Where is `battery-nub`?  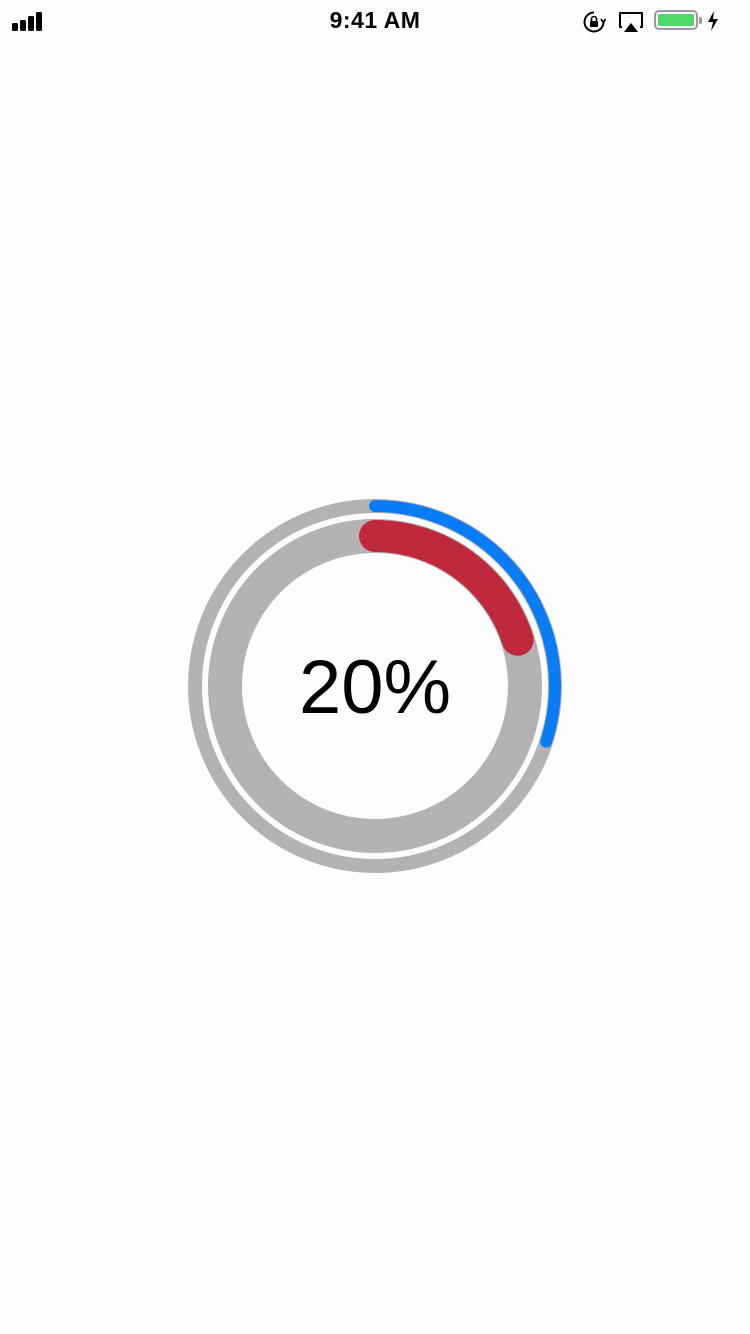 battery-nub is located at coordinates (700, 20).